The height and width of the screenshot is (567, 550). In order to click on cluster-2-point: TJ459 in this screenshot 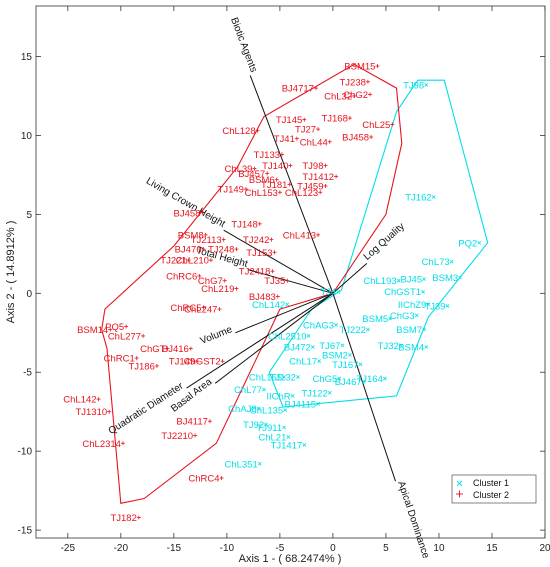, I will do `click(312, 186)`.